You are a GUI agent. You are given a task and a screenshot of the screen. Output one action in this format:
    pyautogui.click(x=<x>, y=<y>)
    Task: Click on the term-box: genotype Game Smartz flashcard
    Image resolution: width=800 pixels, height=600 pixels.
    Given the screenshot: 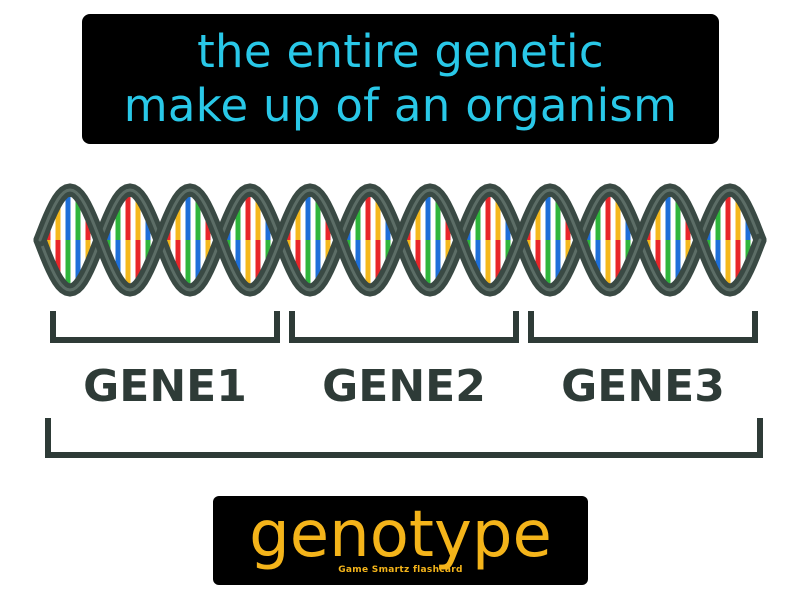 What is the action you would take?
    pyautogui.click(x=400, y=540)
    